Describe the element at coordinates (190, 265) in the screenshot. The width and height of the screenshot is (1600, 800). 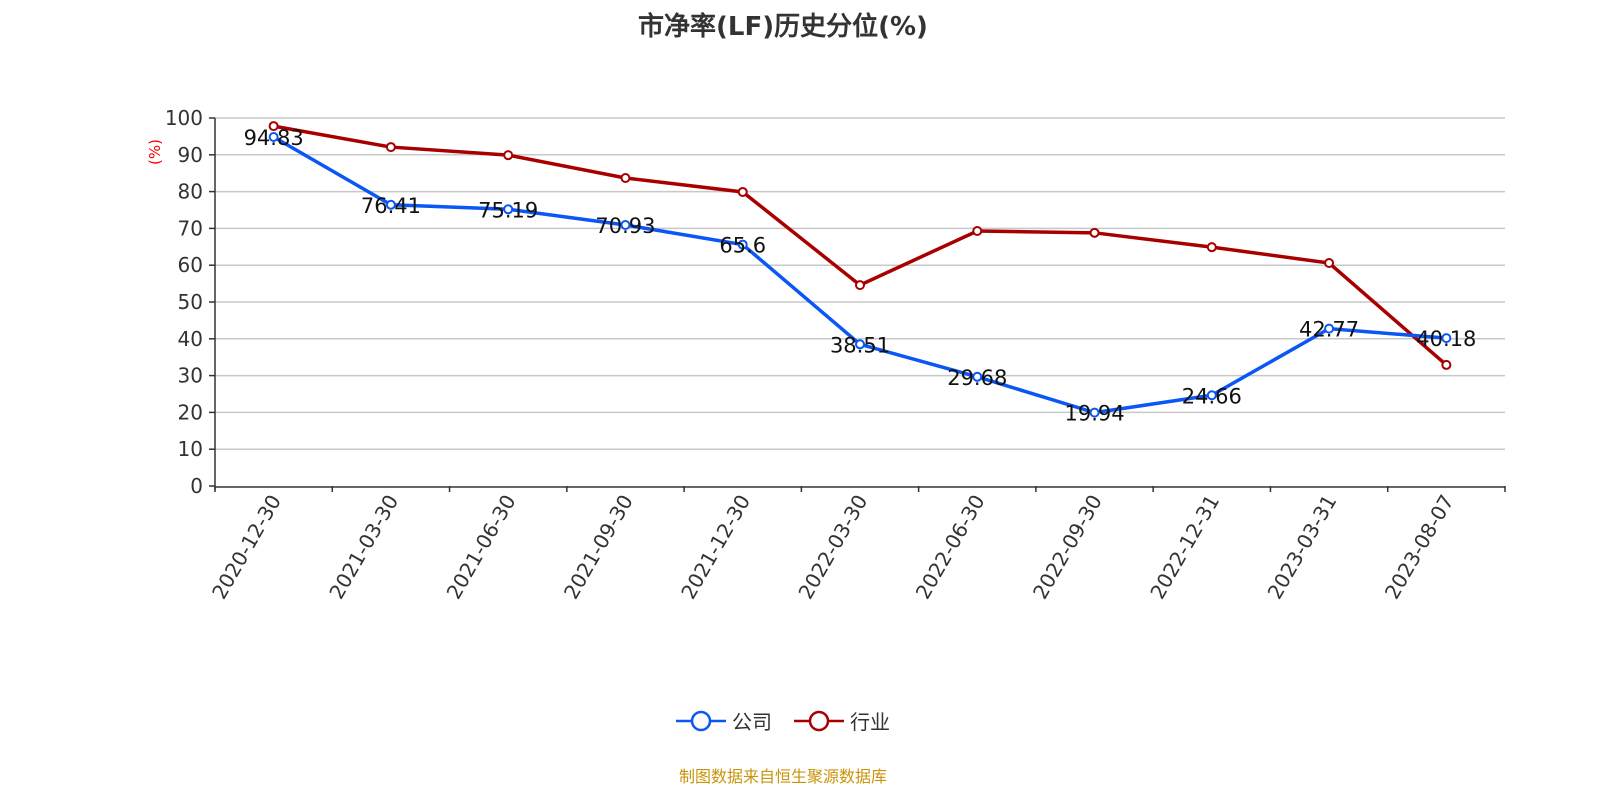
I see `y-tick-label: 60` at that location.